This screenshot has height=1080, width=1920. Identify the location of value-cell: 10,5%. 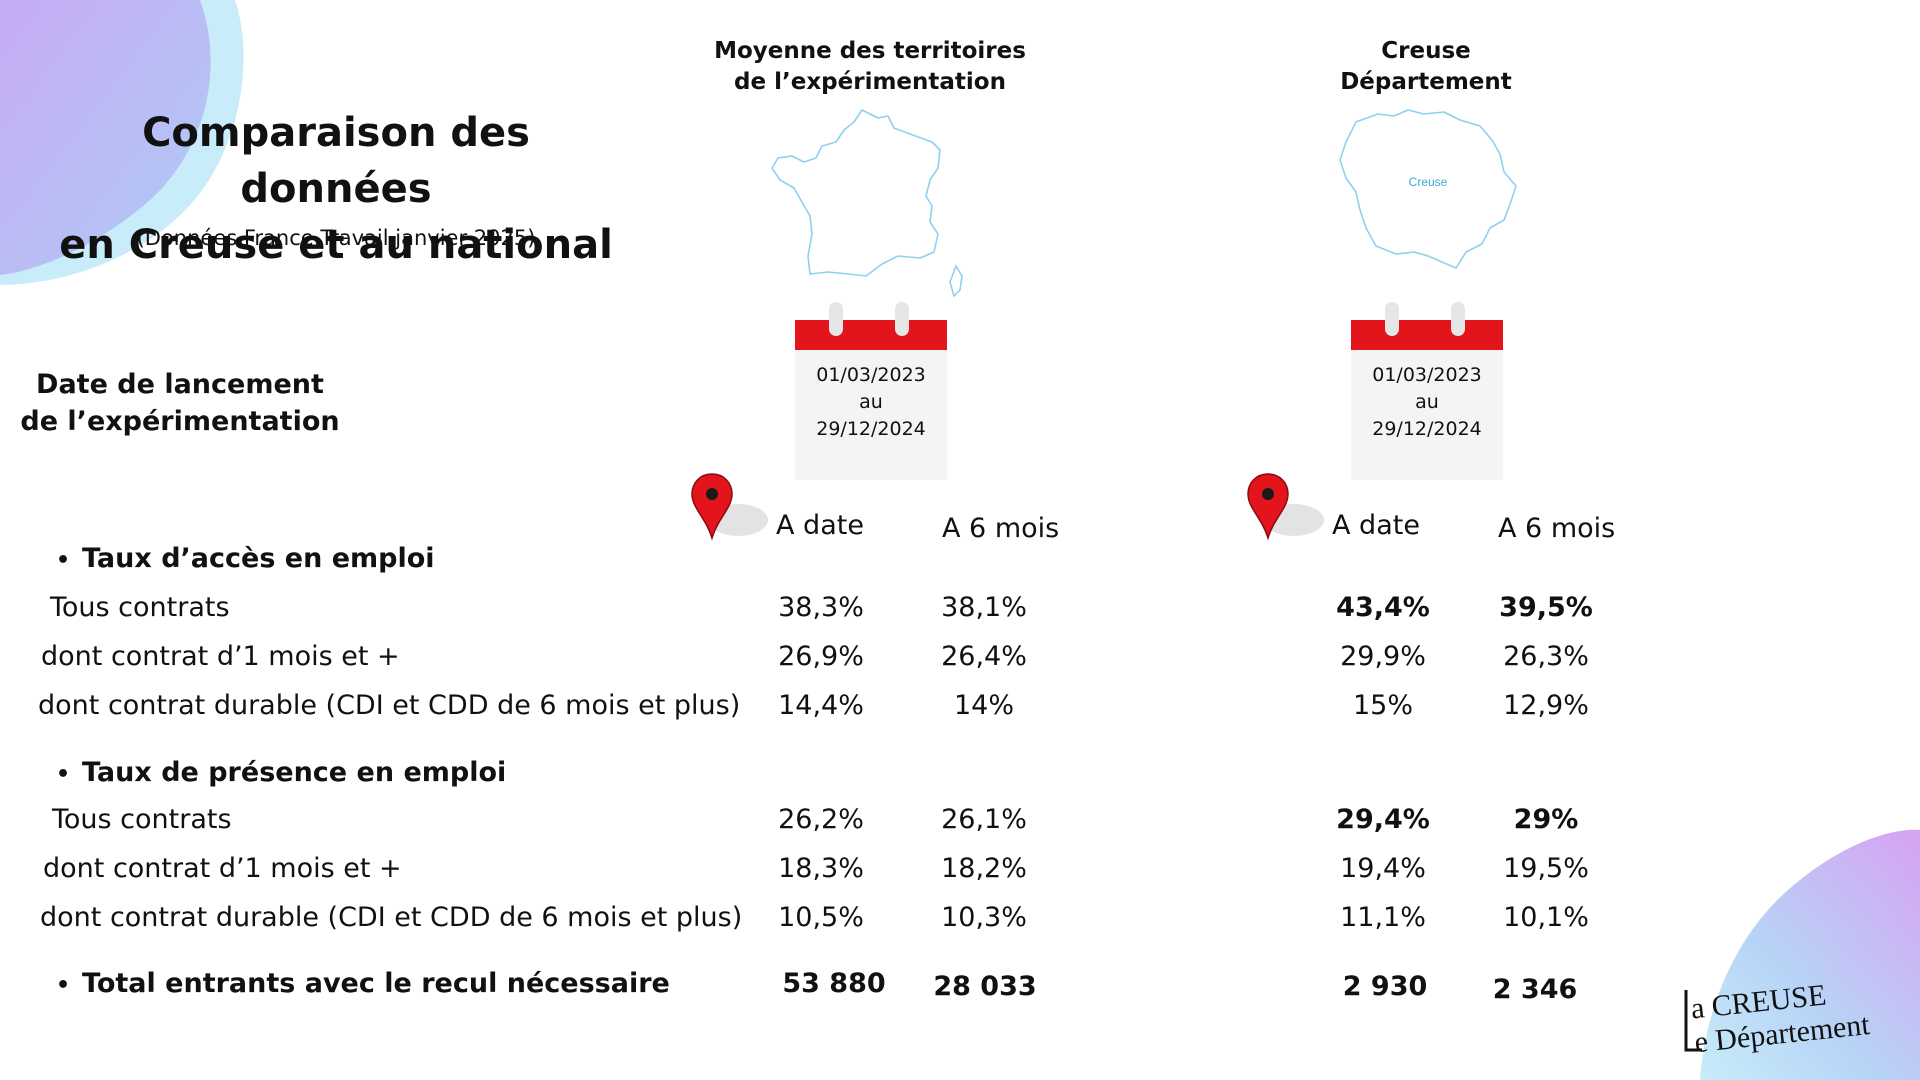
(821, 917).